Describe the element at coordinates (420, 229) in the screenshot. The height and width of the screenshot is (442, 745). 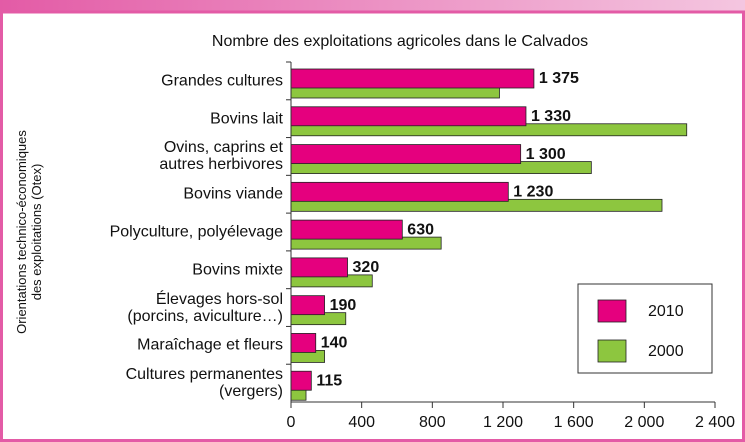
I see `value-label: 630` at that location.